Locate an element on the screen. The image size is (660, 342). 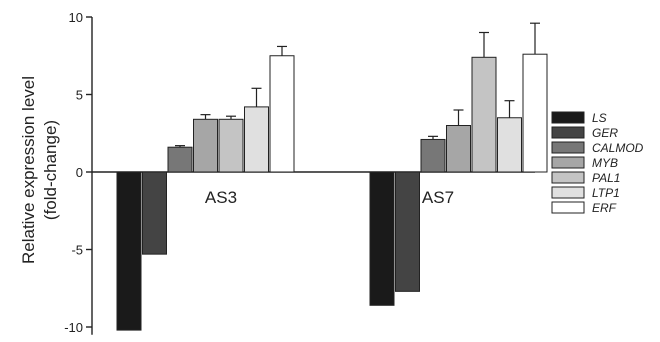
bar-erf-as7 is located at coordinates (535, 113).